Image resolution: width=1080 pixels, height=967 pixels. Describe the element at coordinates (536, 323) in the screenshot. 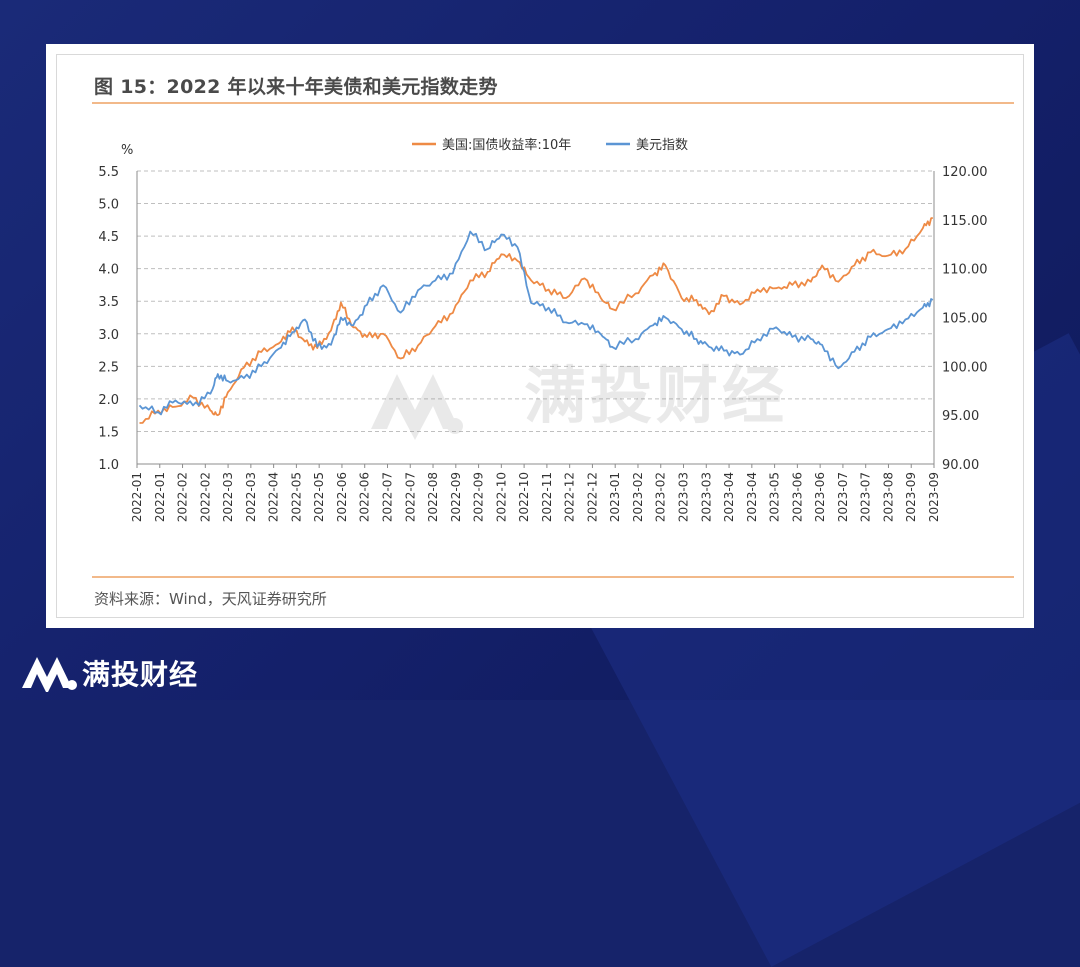

I see `series-line-dollar-index` at that location.